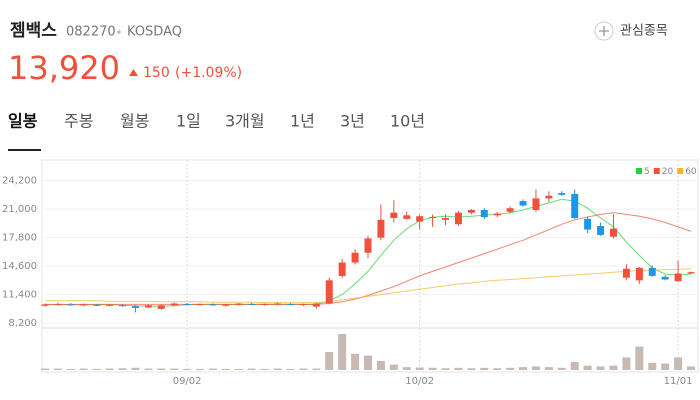 The width and height of the screenshot is (700, 400). I want to click on tab: 주봉, so click(78, 121).